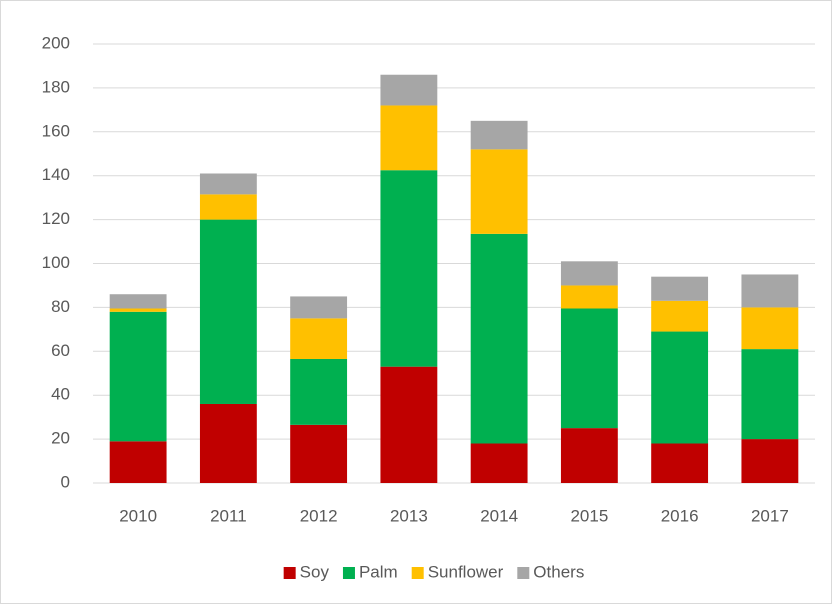 The width and height of the screenshot is (832, 604). What do you see at coordinates (56, 262) in the screenshot?
I see `y-tick-label: 100` at bounding box center [56, 262].